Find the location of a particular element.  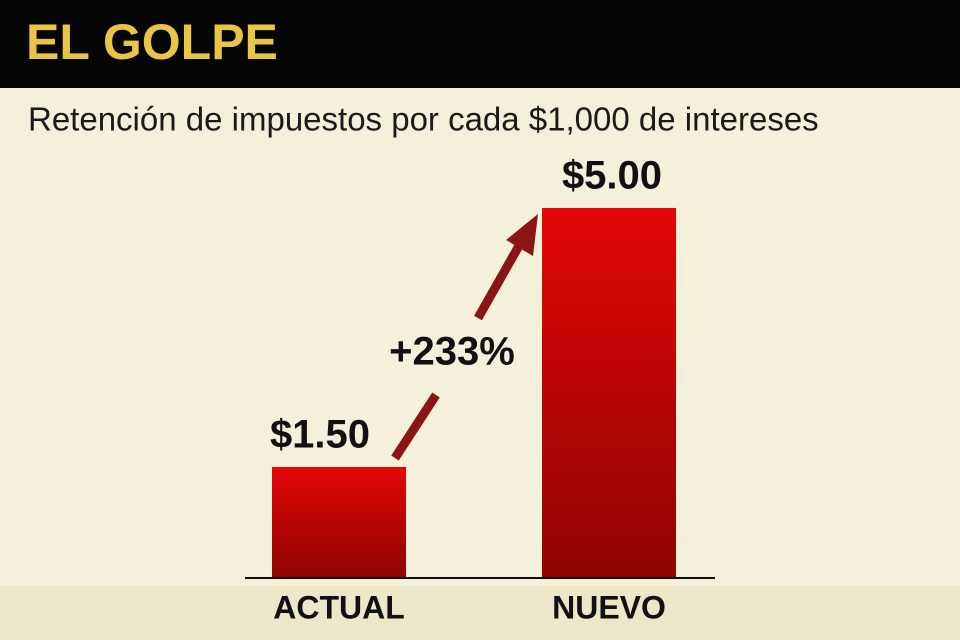

arrow-head is located at coordinates (522, 235).